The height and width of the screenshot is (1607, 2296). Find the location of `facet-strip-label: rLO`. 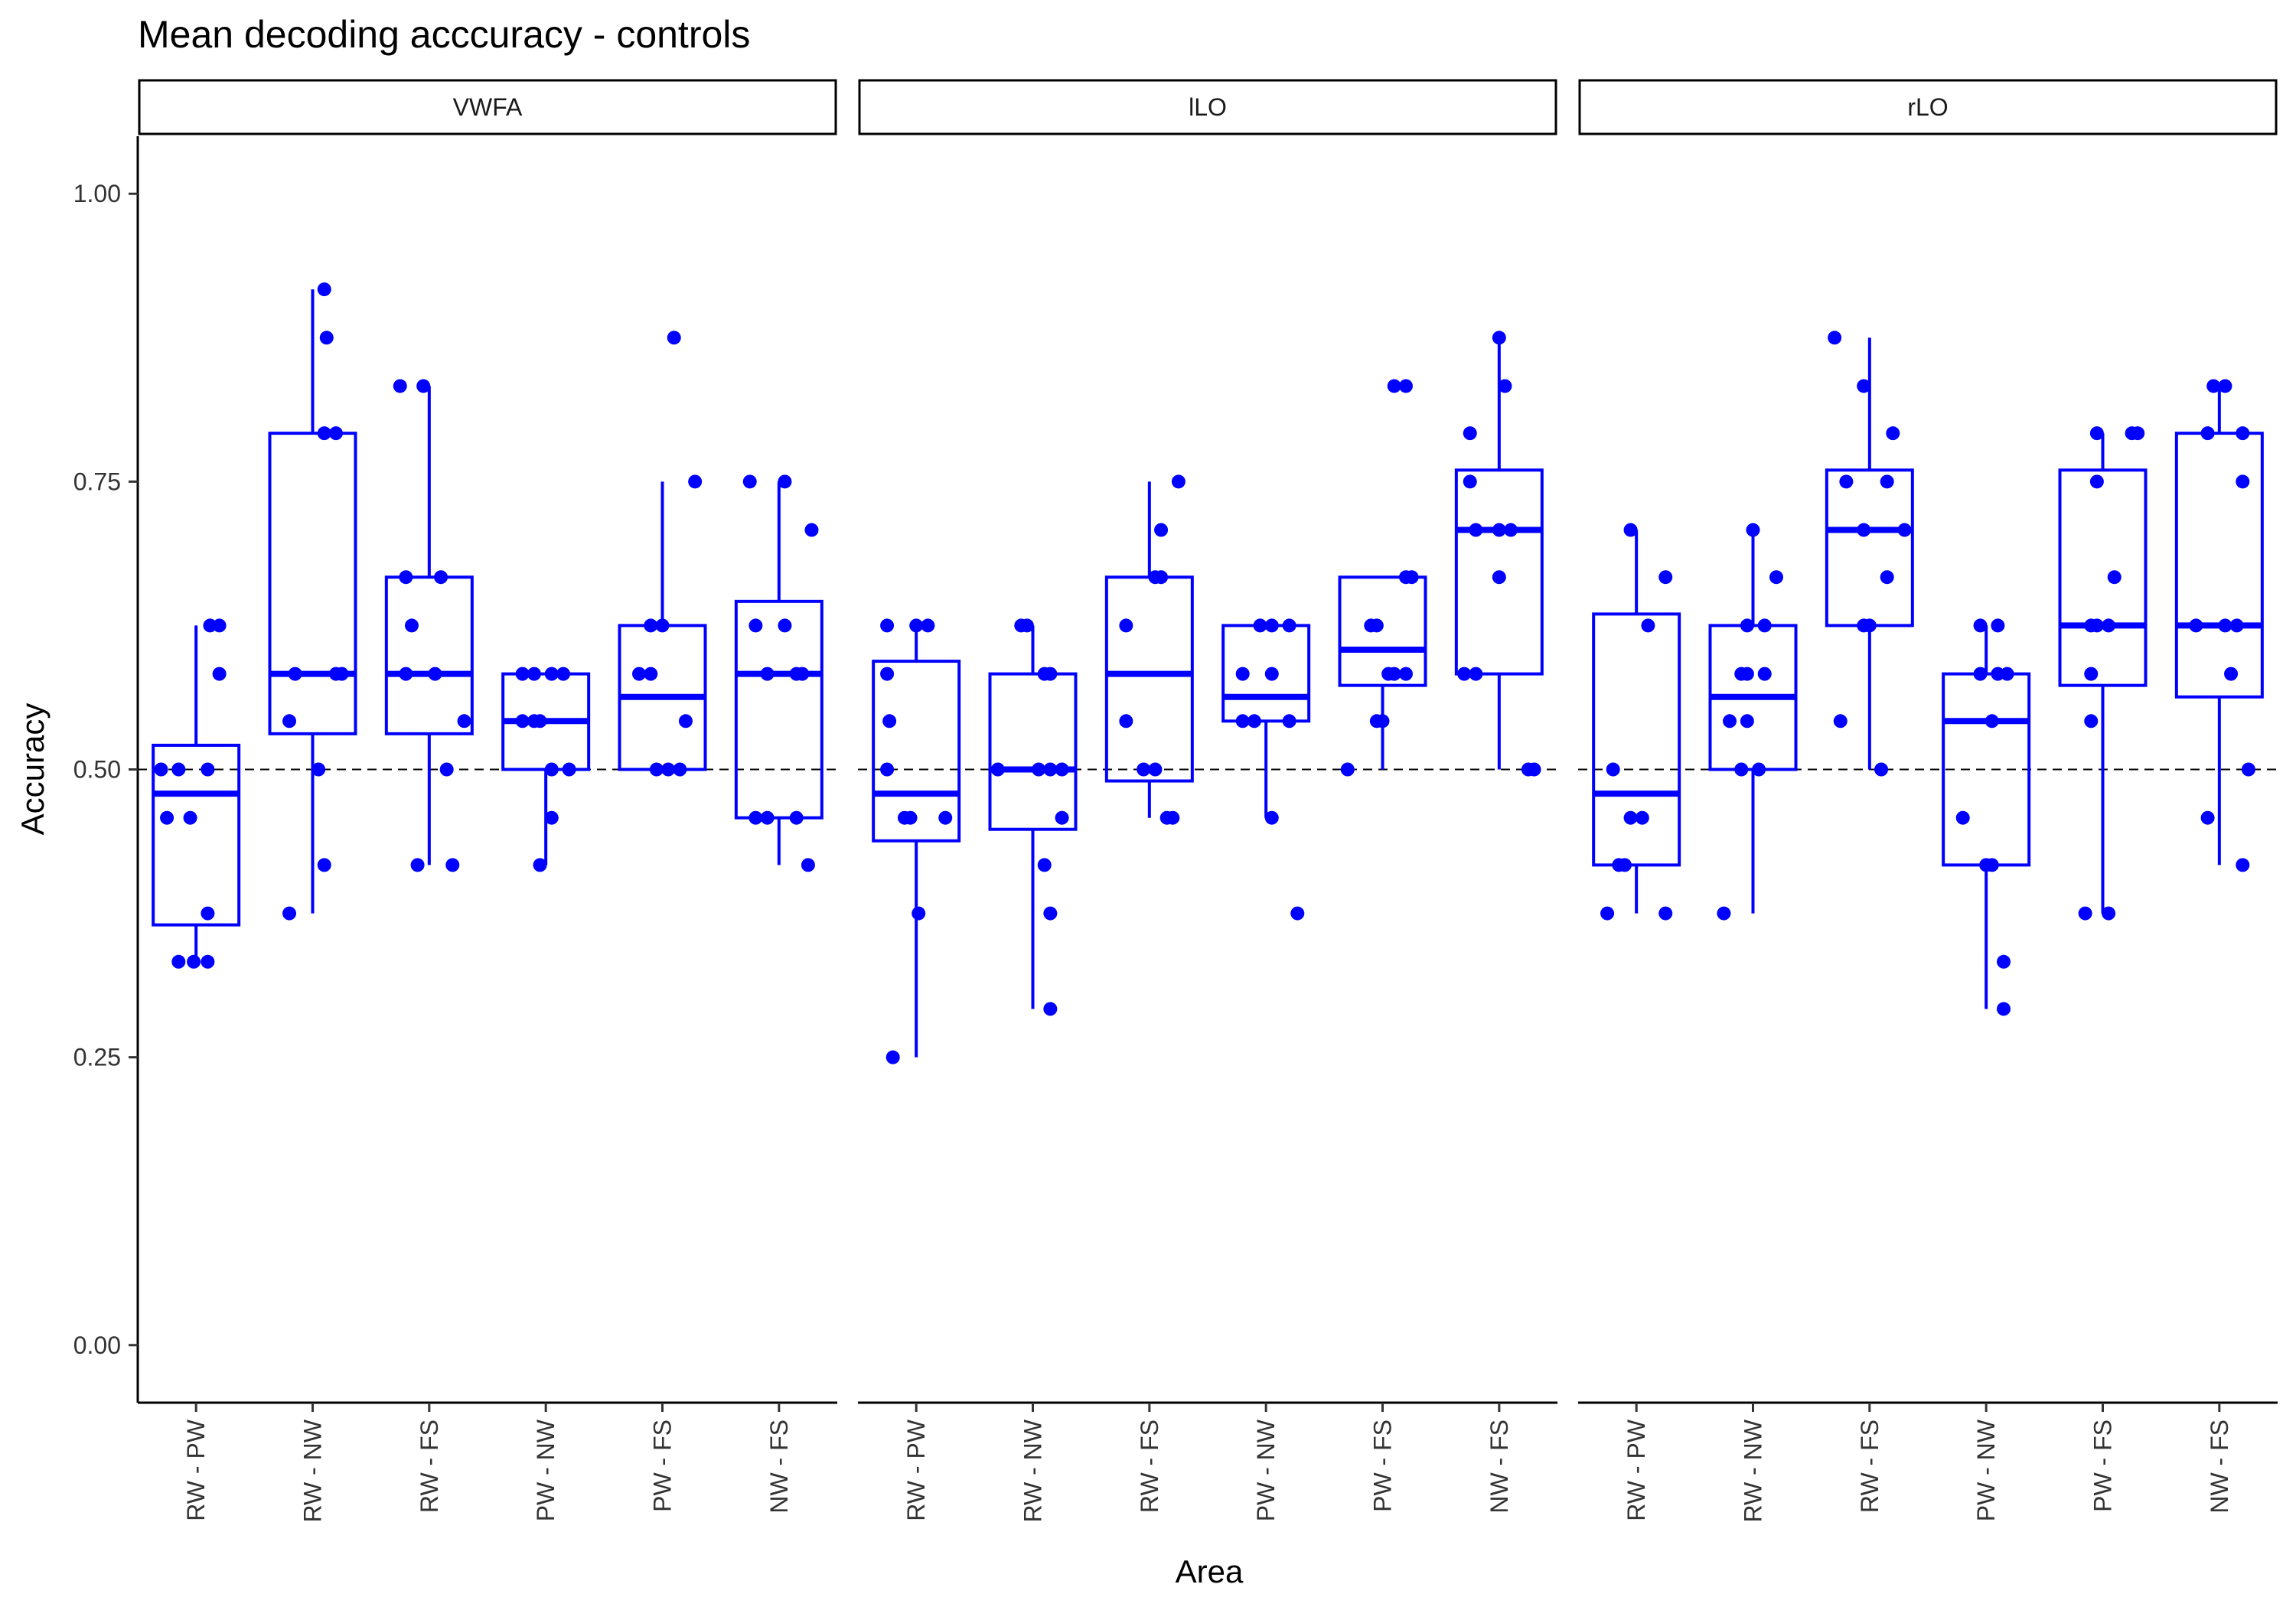

facet-strip-label: rLO is located at coordinates (1927, 107).